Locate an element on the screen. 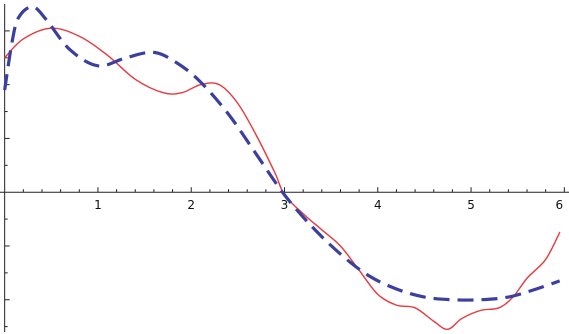  y-tick-label: 0.2 is located at coordinates (0, 138).